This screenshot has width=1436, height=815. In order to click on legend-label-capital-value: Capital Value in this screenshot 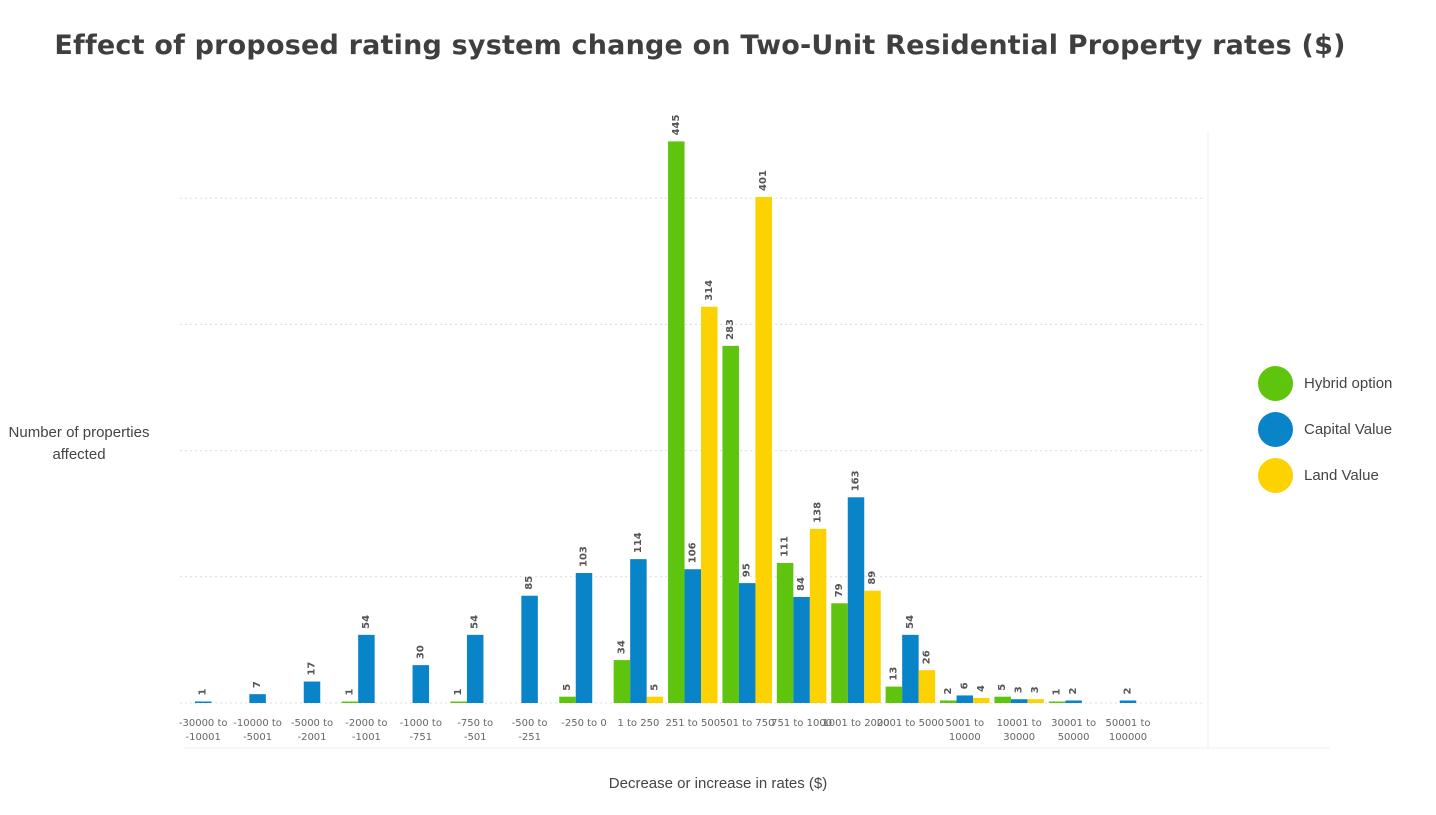, I will do `click(1348, 429)`.